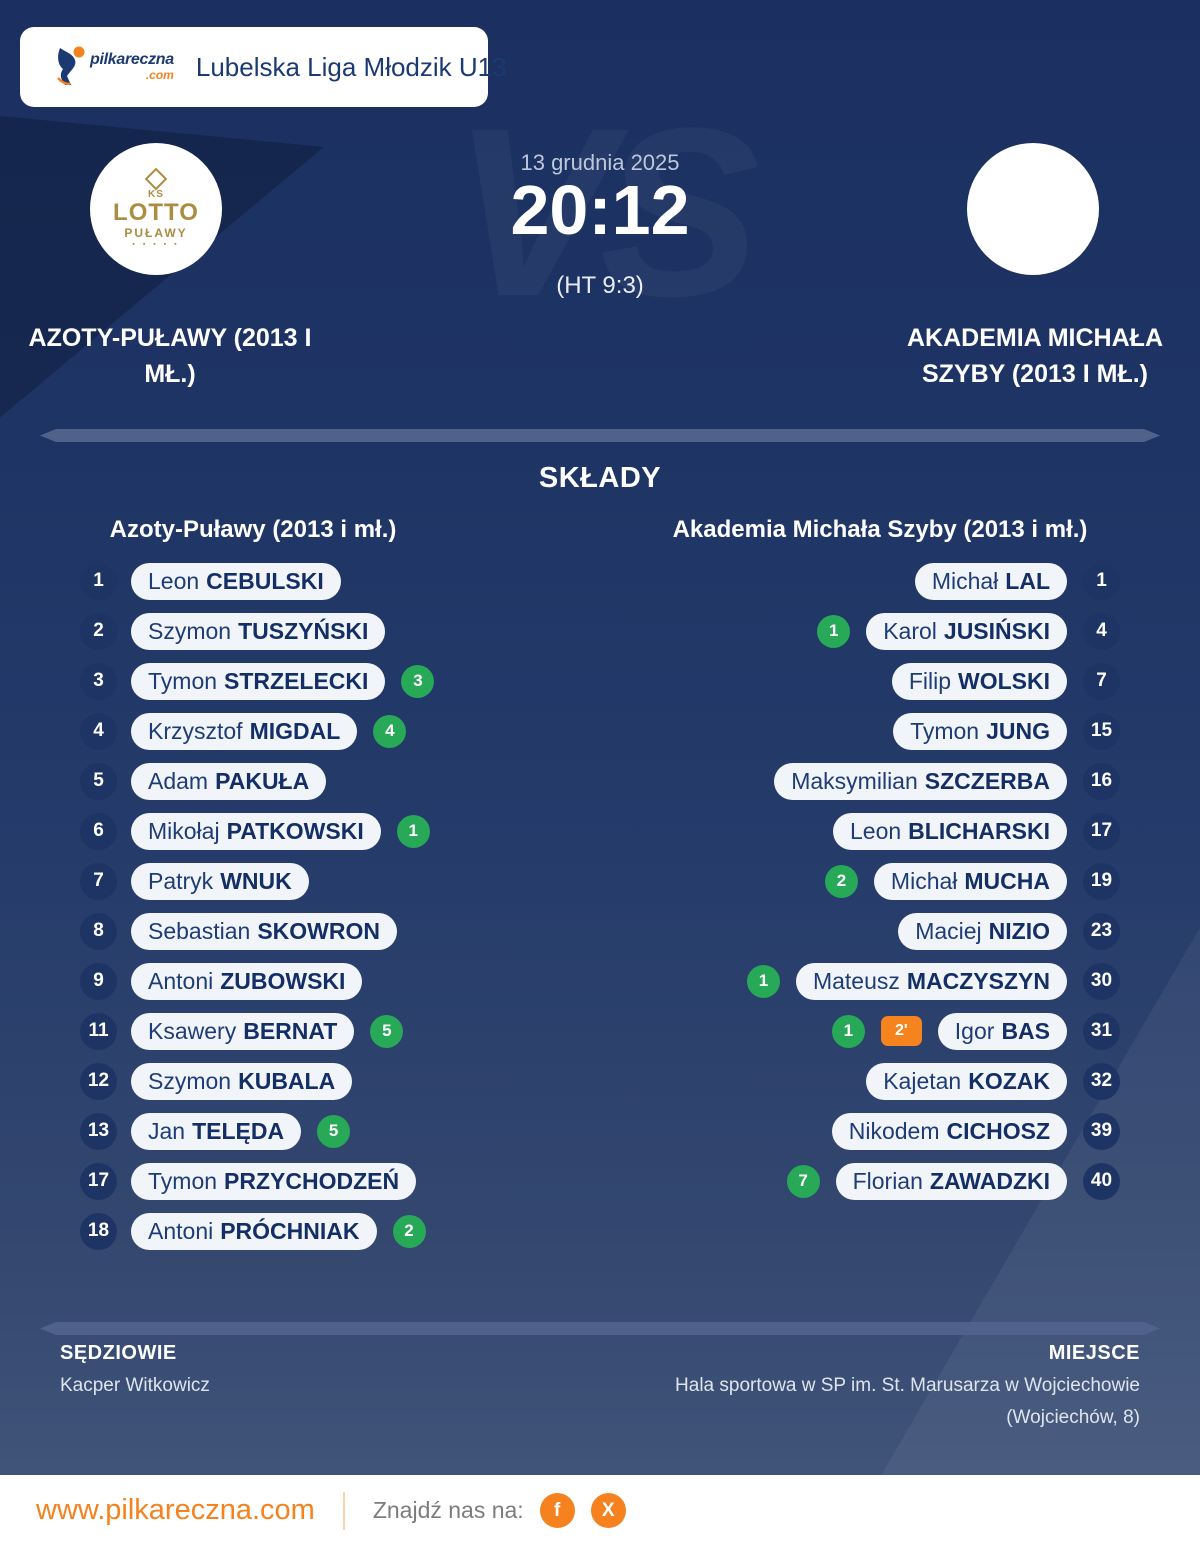 This screenshot has height=1546, width=1200. What do you see at coordinates (98, 831) in the screenshot?
I see `player-number: 6` at bounding box center [98, 831].